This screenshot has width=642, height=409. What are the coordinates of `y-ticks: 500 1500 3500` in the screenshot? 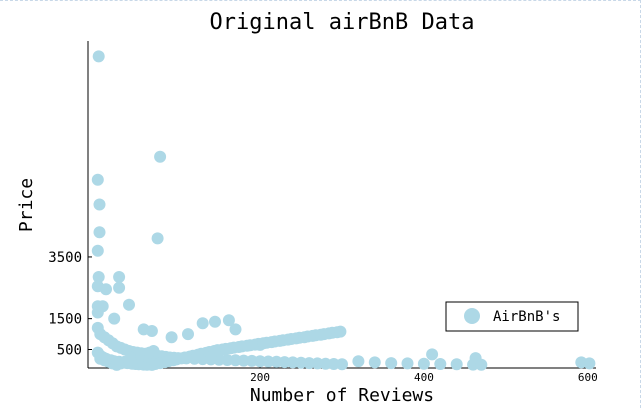 It's located at (70, 304).